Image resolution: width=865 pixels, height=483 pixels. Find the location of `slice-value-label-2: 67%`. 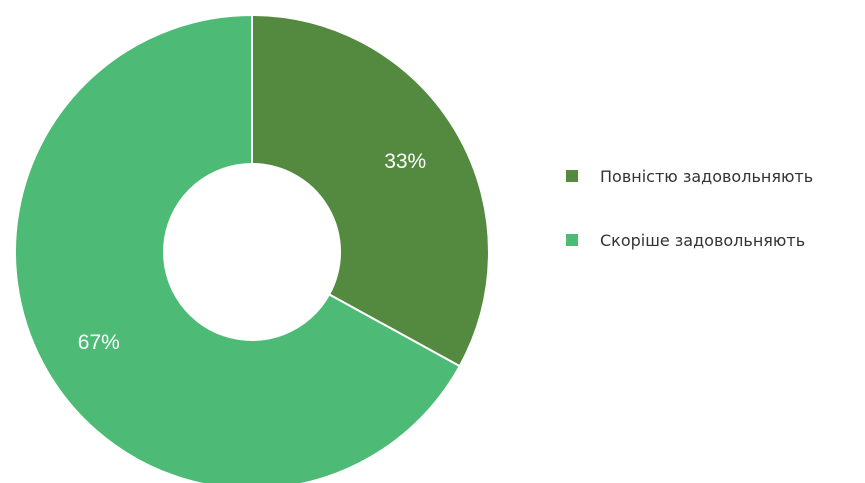

slice-value-label-2: 67% is located at coordinates (99, 342).